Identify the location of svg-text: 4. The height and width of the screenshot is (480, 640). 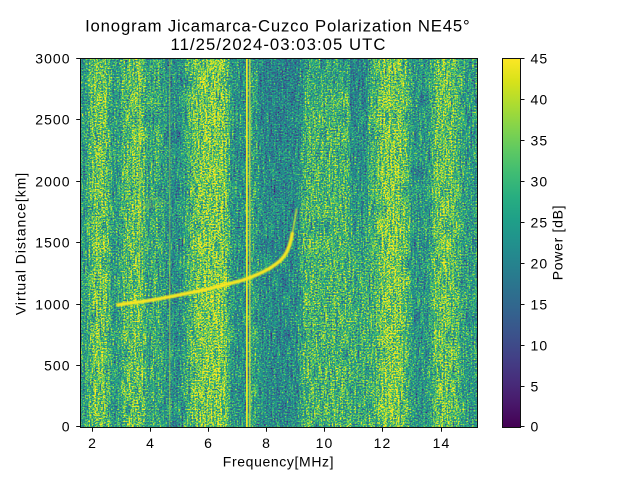
(150, 443).